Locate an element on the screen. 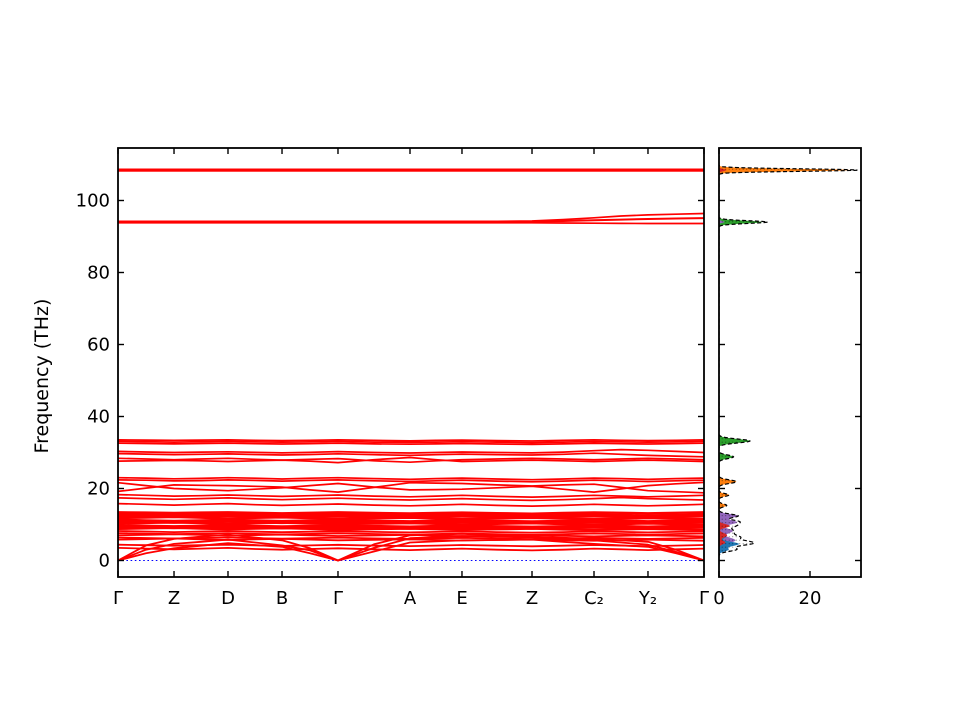 The width and height of the screenshot is (960, 720). y-tick-label: 80 is located at coordinates (98, 273).